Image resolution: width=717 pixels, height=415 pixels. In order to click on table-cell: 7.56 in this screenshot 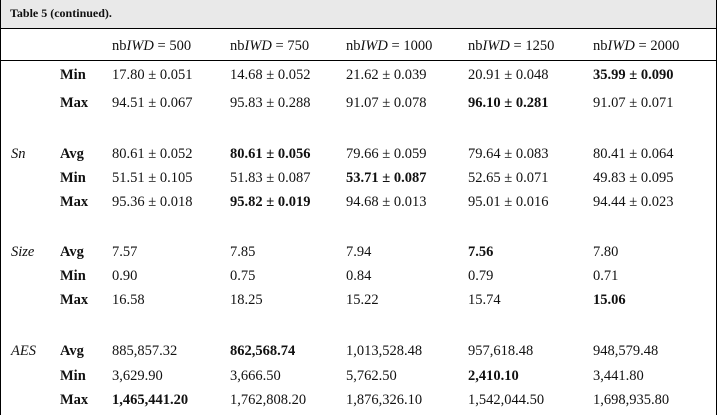, I will do `click(481, 252)`.